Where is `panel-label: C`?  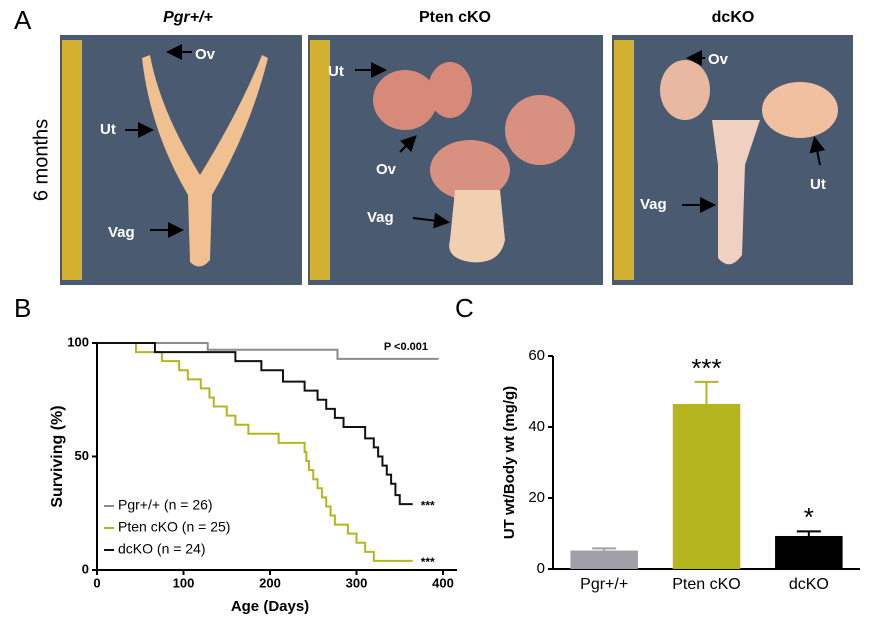
panel-label: C is located at coordinates (464, 308).